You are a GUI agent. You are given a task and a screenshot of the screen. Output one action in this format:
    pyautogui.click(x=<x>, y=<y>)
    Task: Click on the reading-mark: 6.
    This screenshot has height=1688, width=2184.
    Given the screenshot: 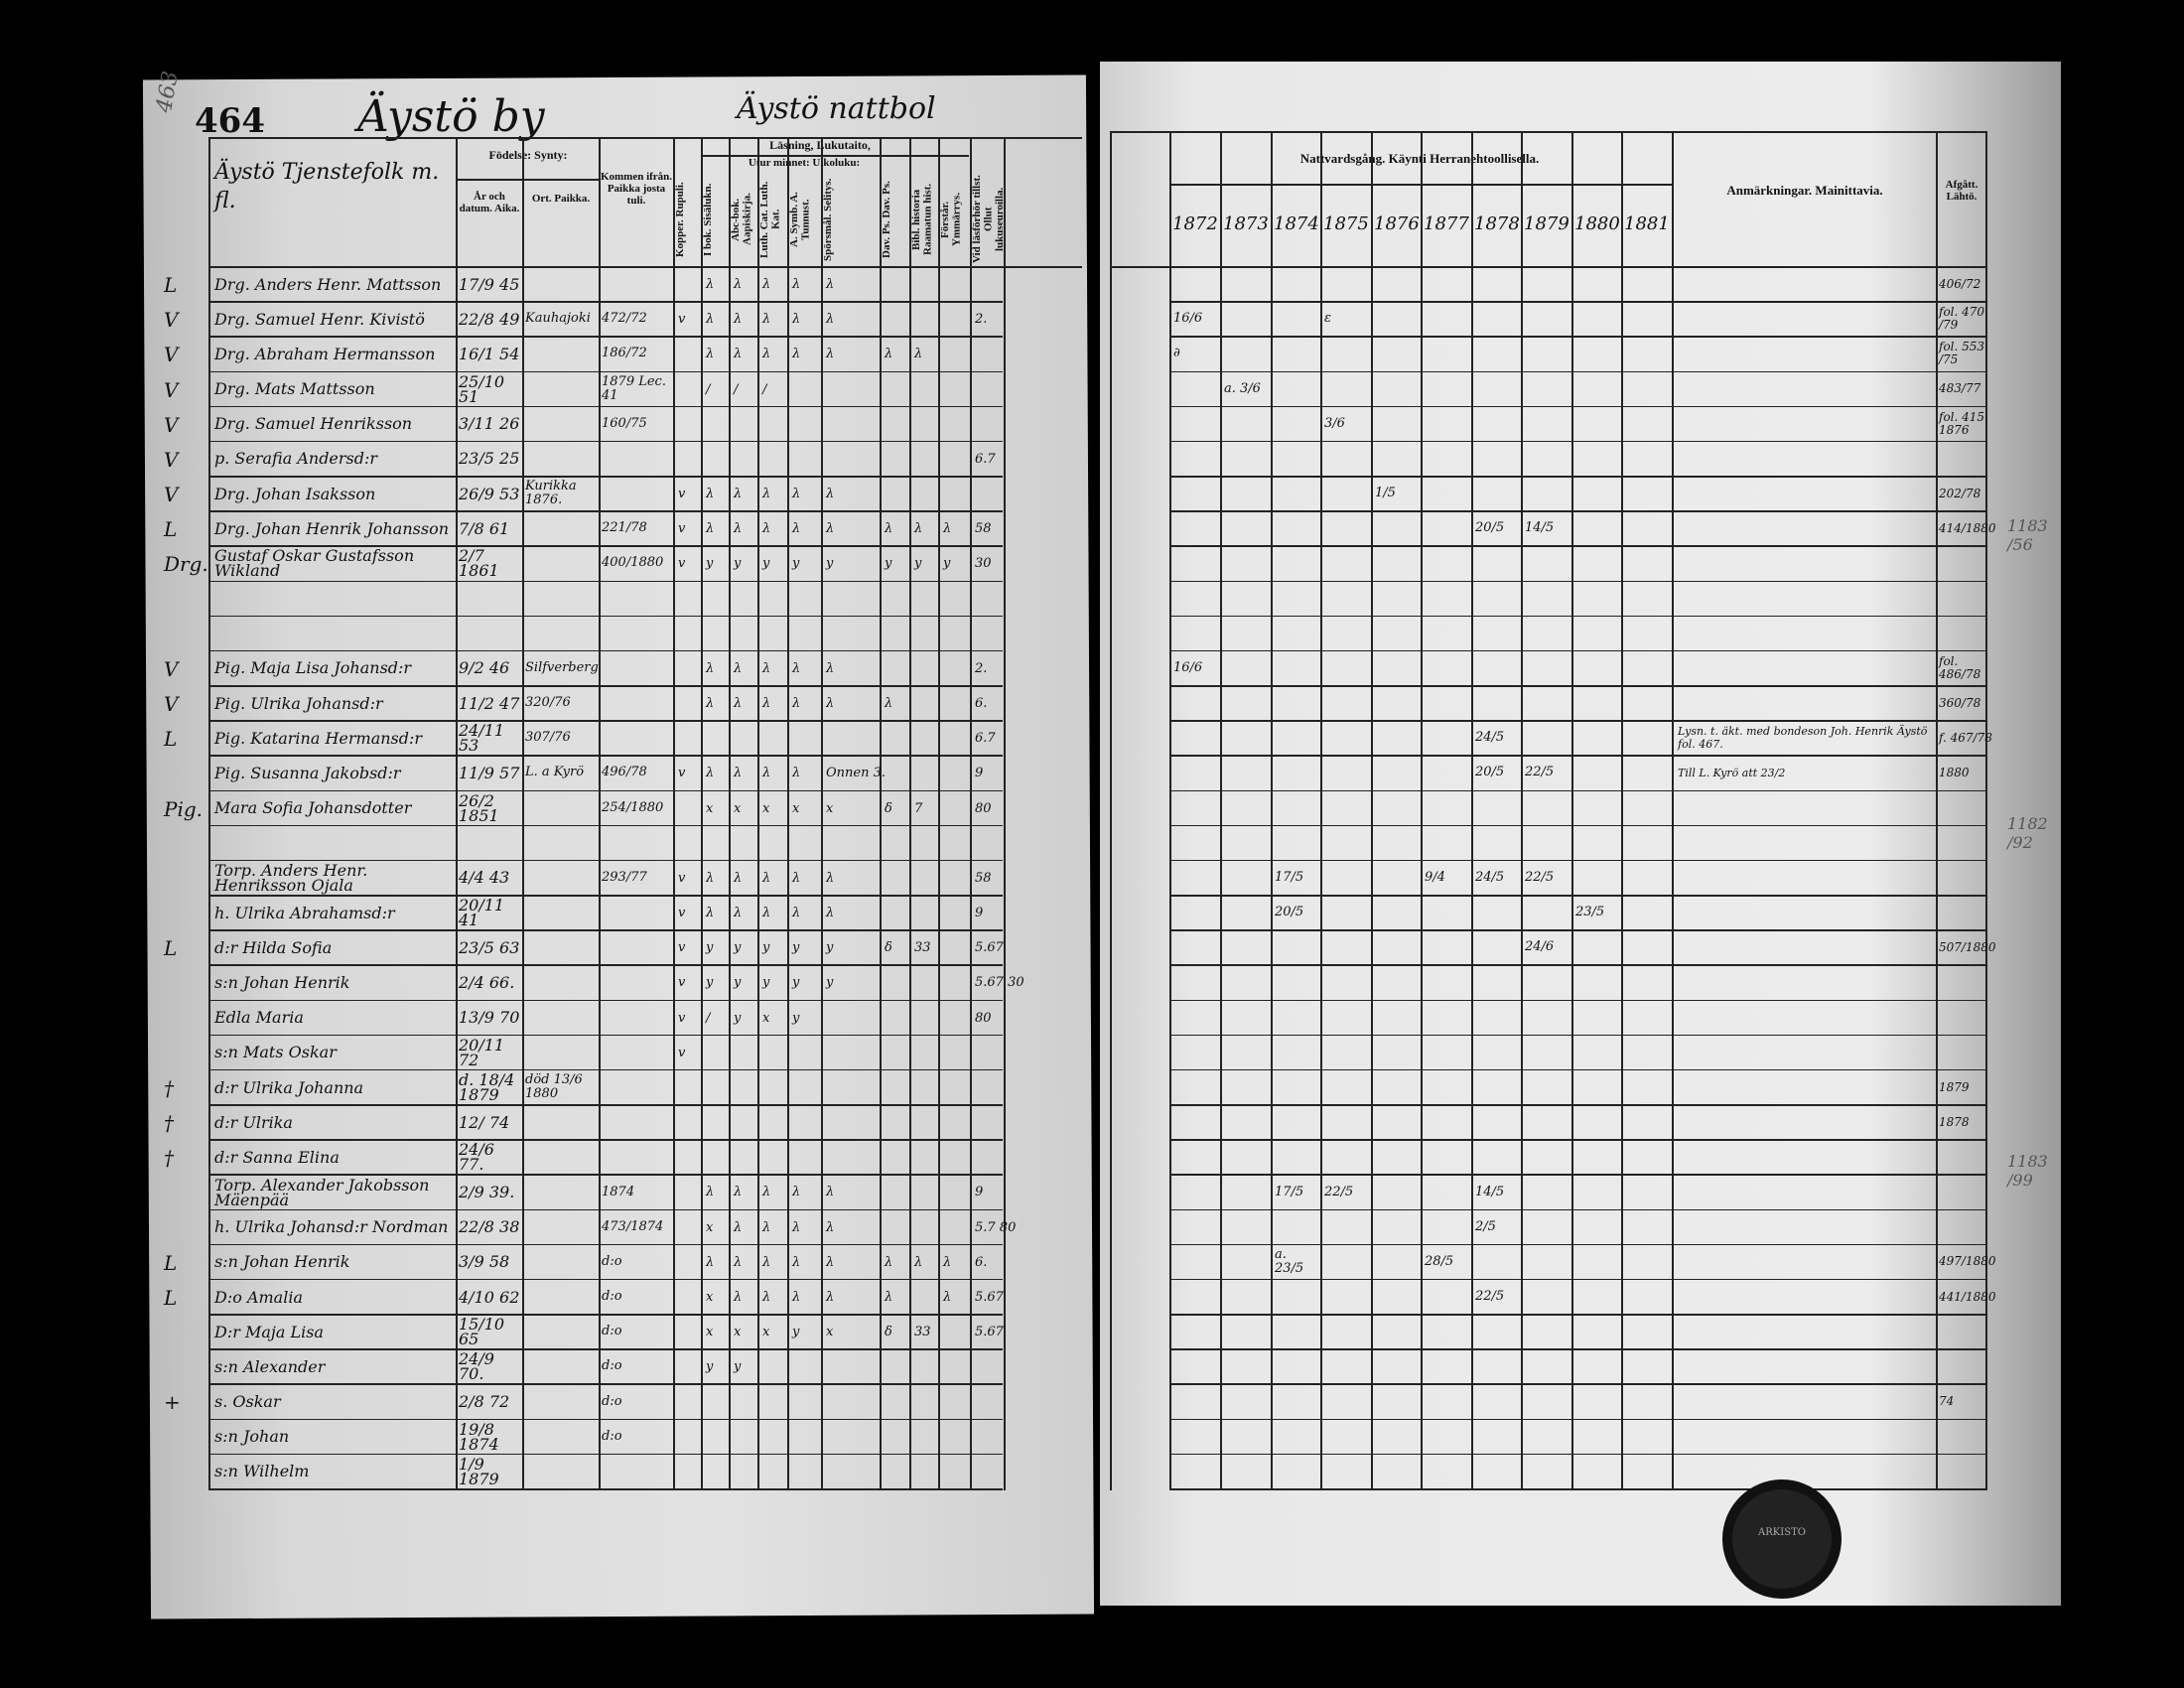 What is the action you would take?
    pyautogui.click(x=981, y=704)
    